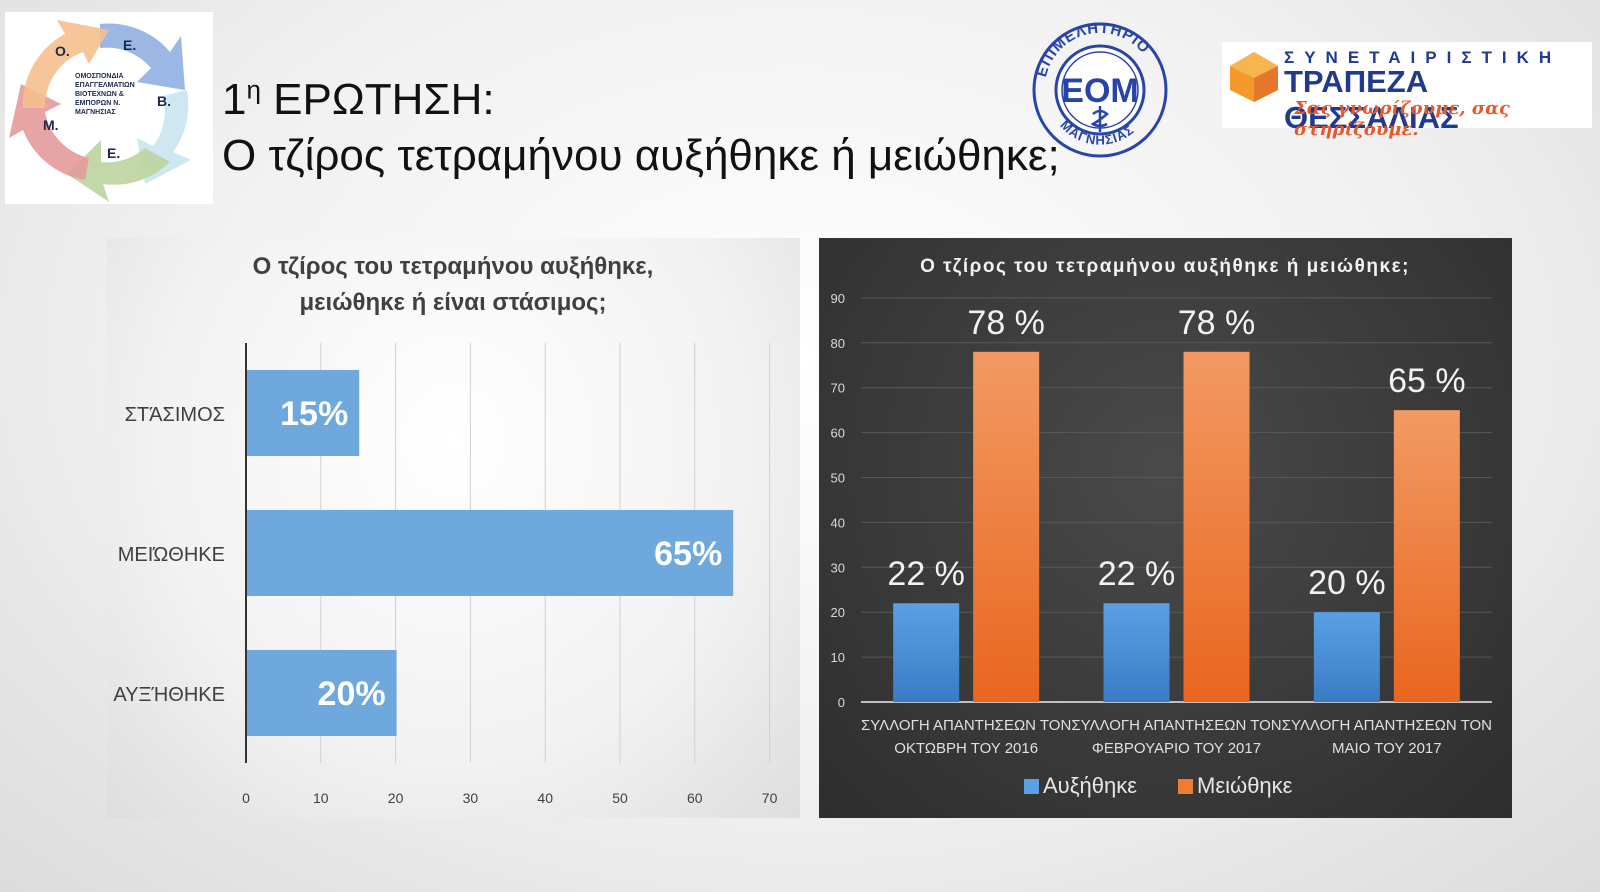  Describe the element at coordinates (1387, 748) in the screenshot. I see `right-category-label: ΜΑΙΟ ΤΟΥ 2017` at that location.